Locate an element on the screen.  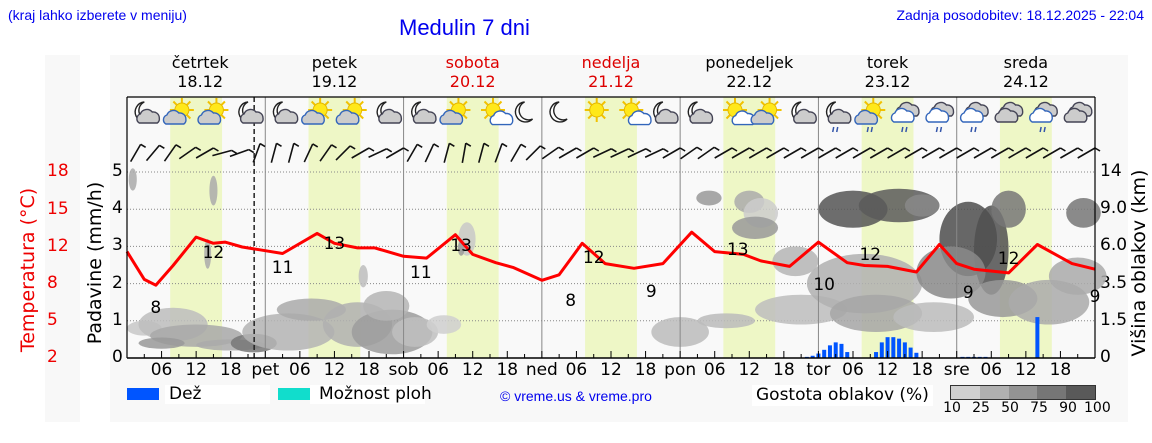
precipitation-tick: 3 is located at coordinates (117, 245).